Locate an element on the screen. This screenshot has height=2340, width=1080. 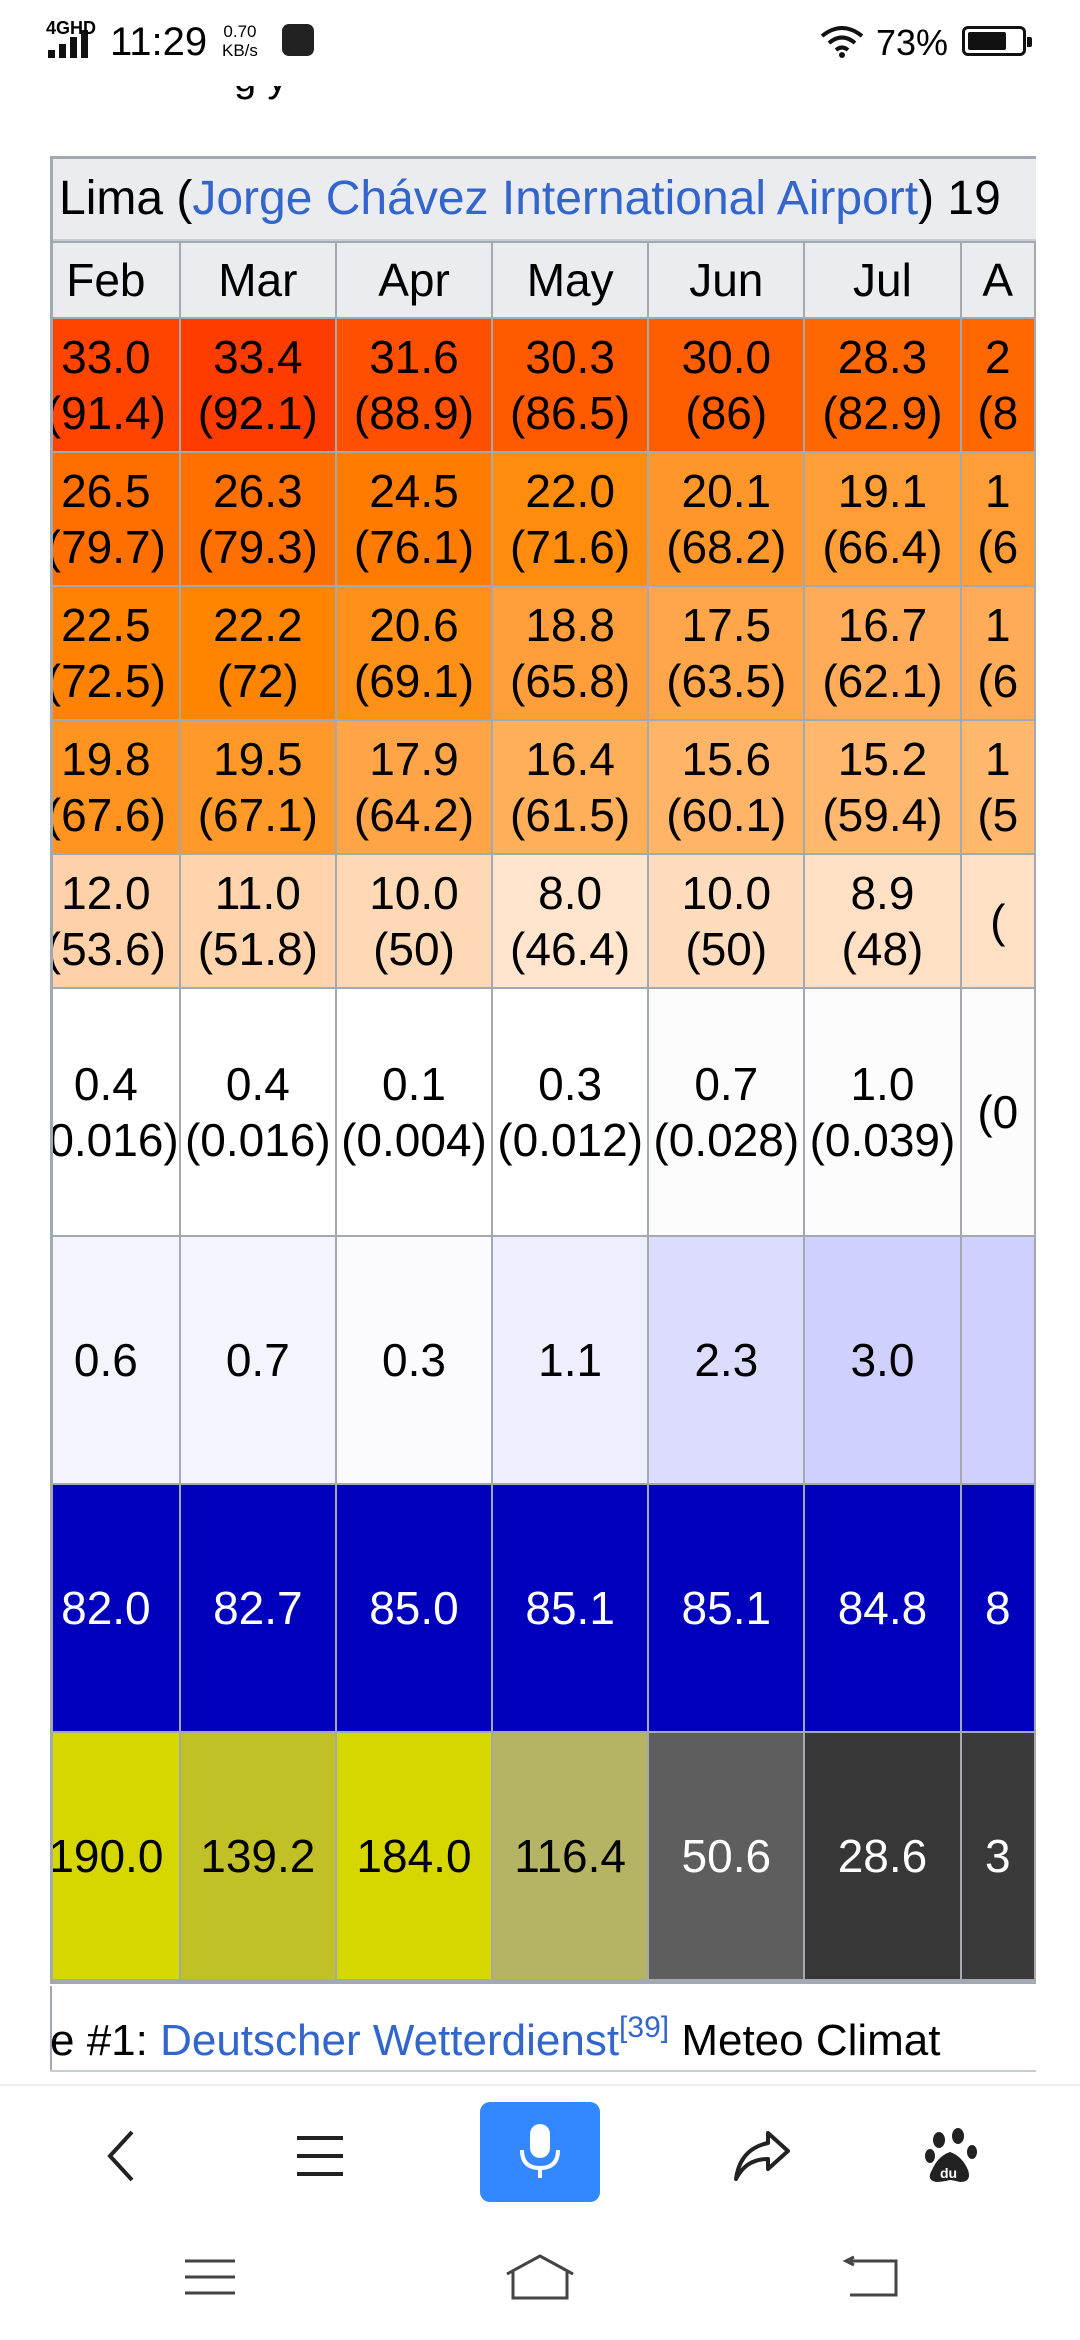
table-cell: 26.3 (79.3) is located at coordinates (257, 519).